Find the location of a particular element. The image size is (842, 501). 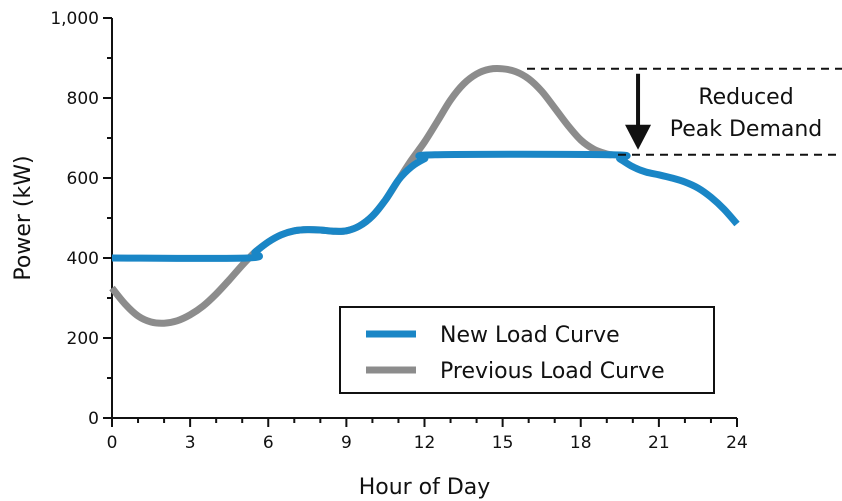

x-tick-label: 0 is located at coordinates (112, 443).